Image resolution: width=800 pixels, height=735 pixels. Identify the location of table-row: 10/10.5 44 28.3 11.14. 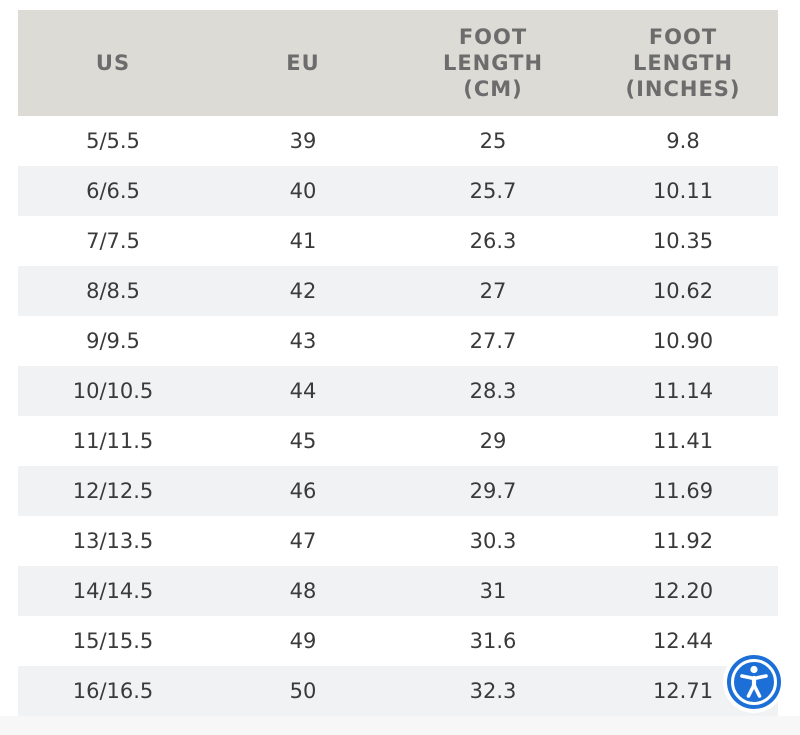
(398, 391).